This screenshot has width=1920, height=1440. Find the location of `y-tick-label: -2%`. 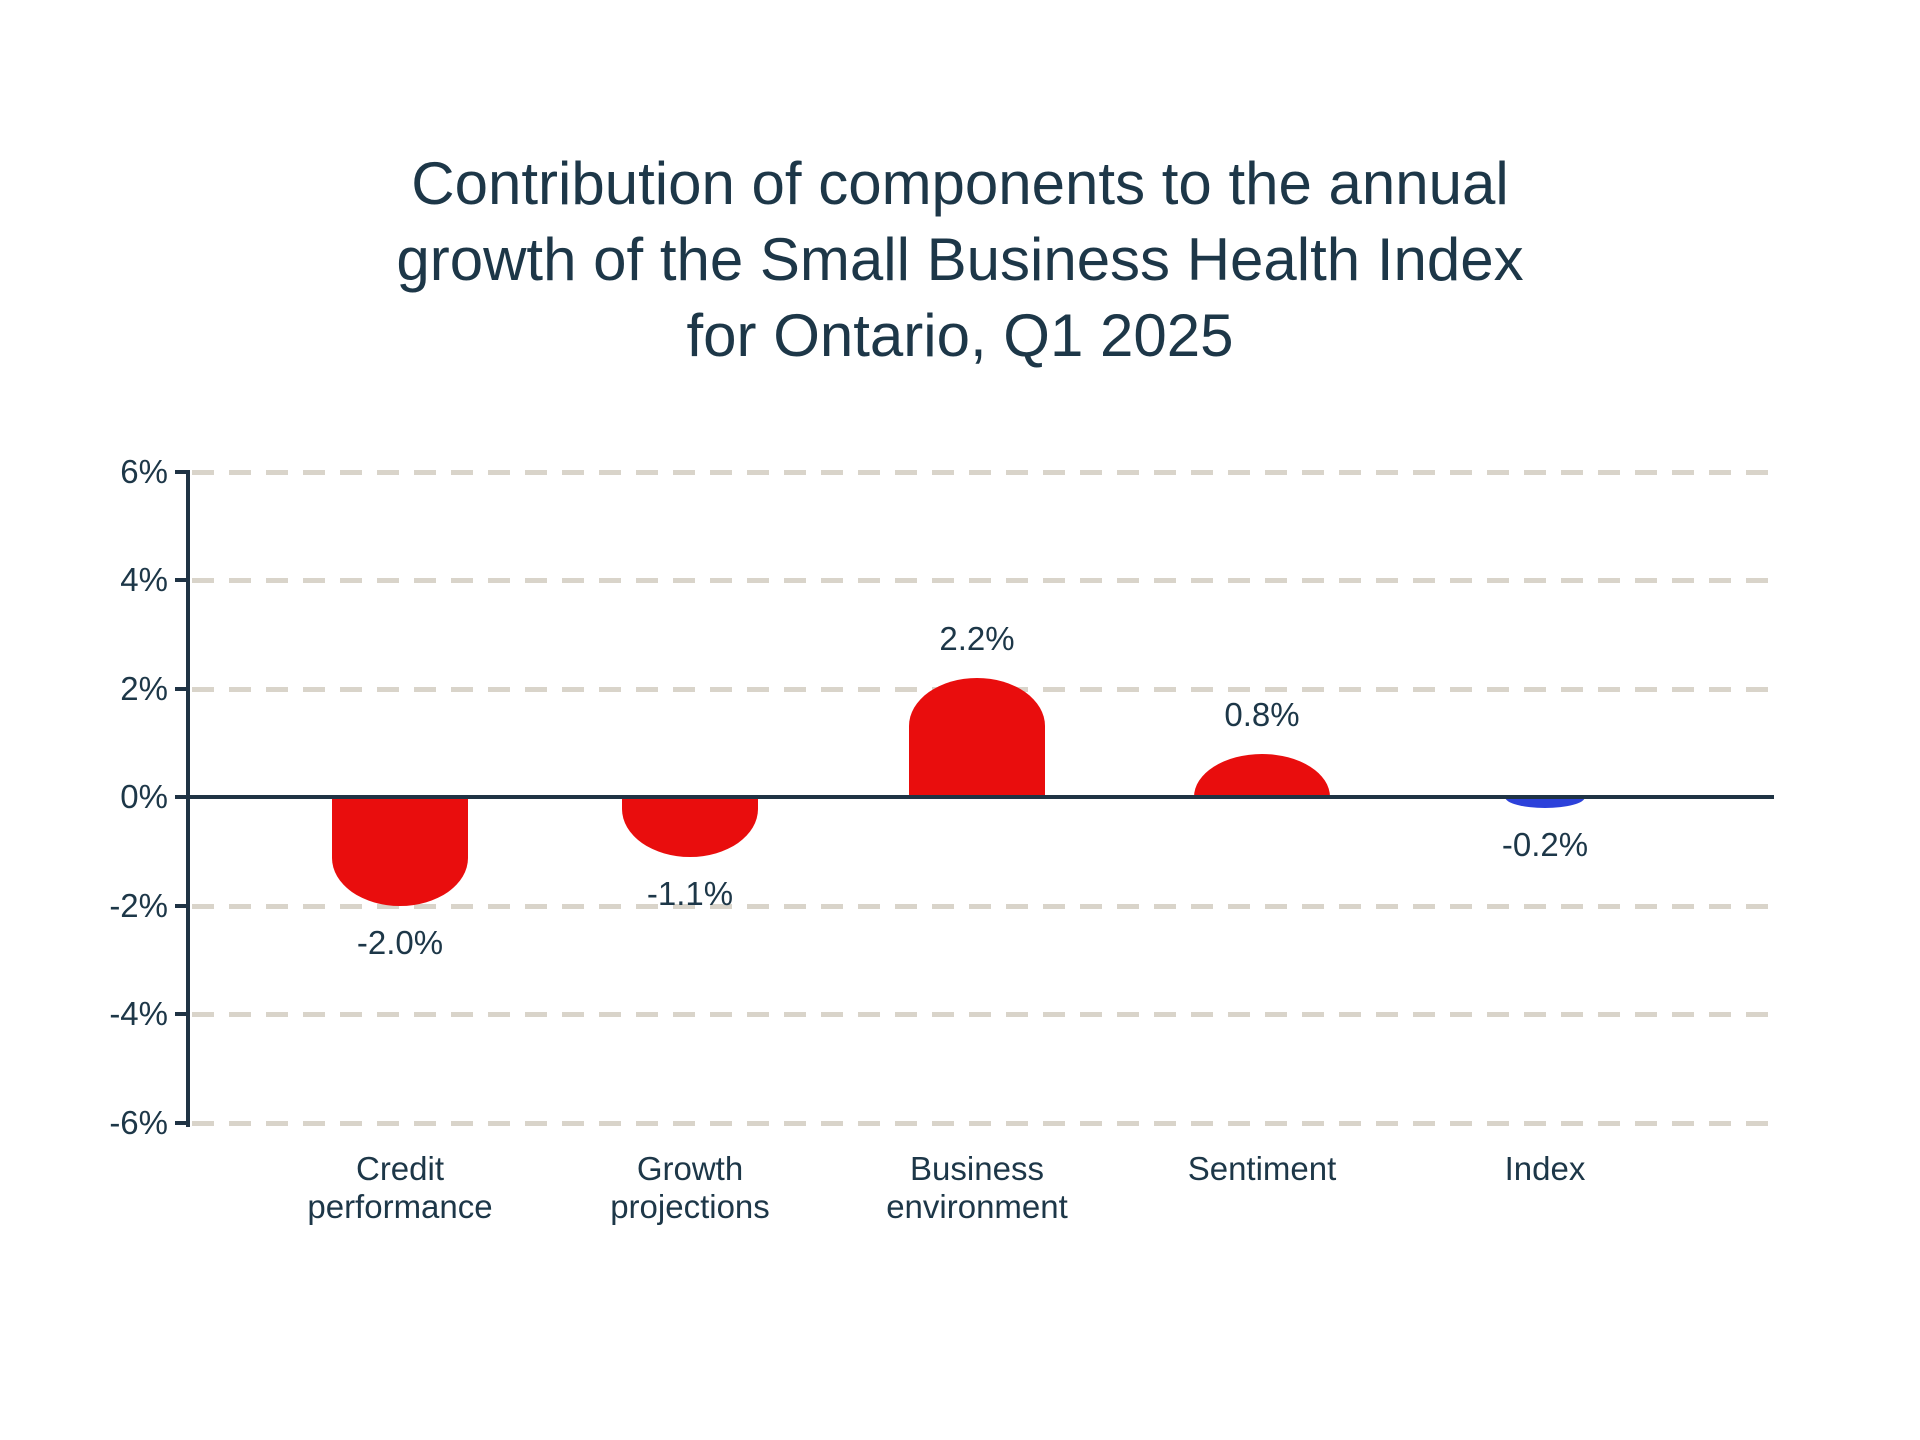

y-tick-label: -2% is located at coordinates (138, 905).